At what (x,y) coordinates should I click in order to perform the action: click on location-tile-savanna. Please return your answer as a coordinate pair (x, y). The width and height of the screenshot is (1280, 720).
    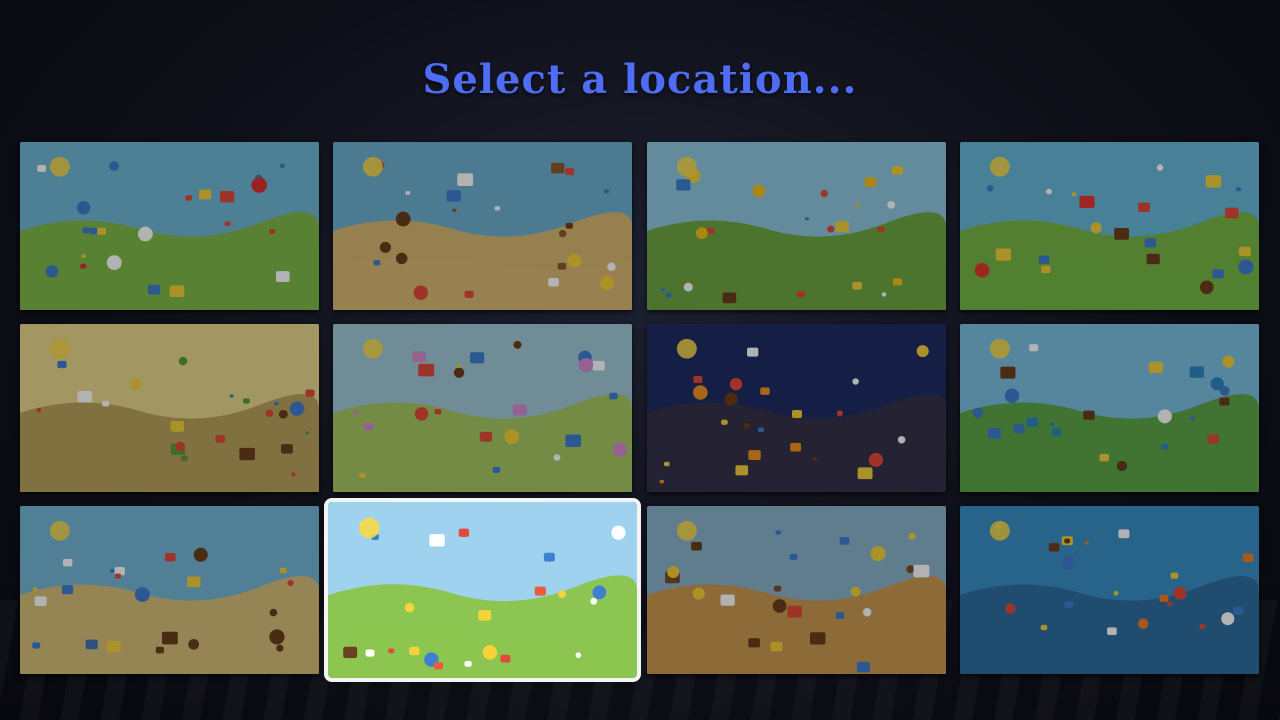
    Looking at the image, I should click on (796, 226).